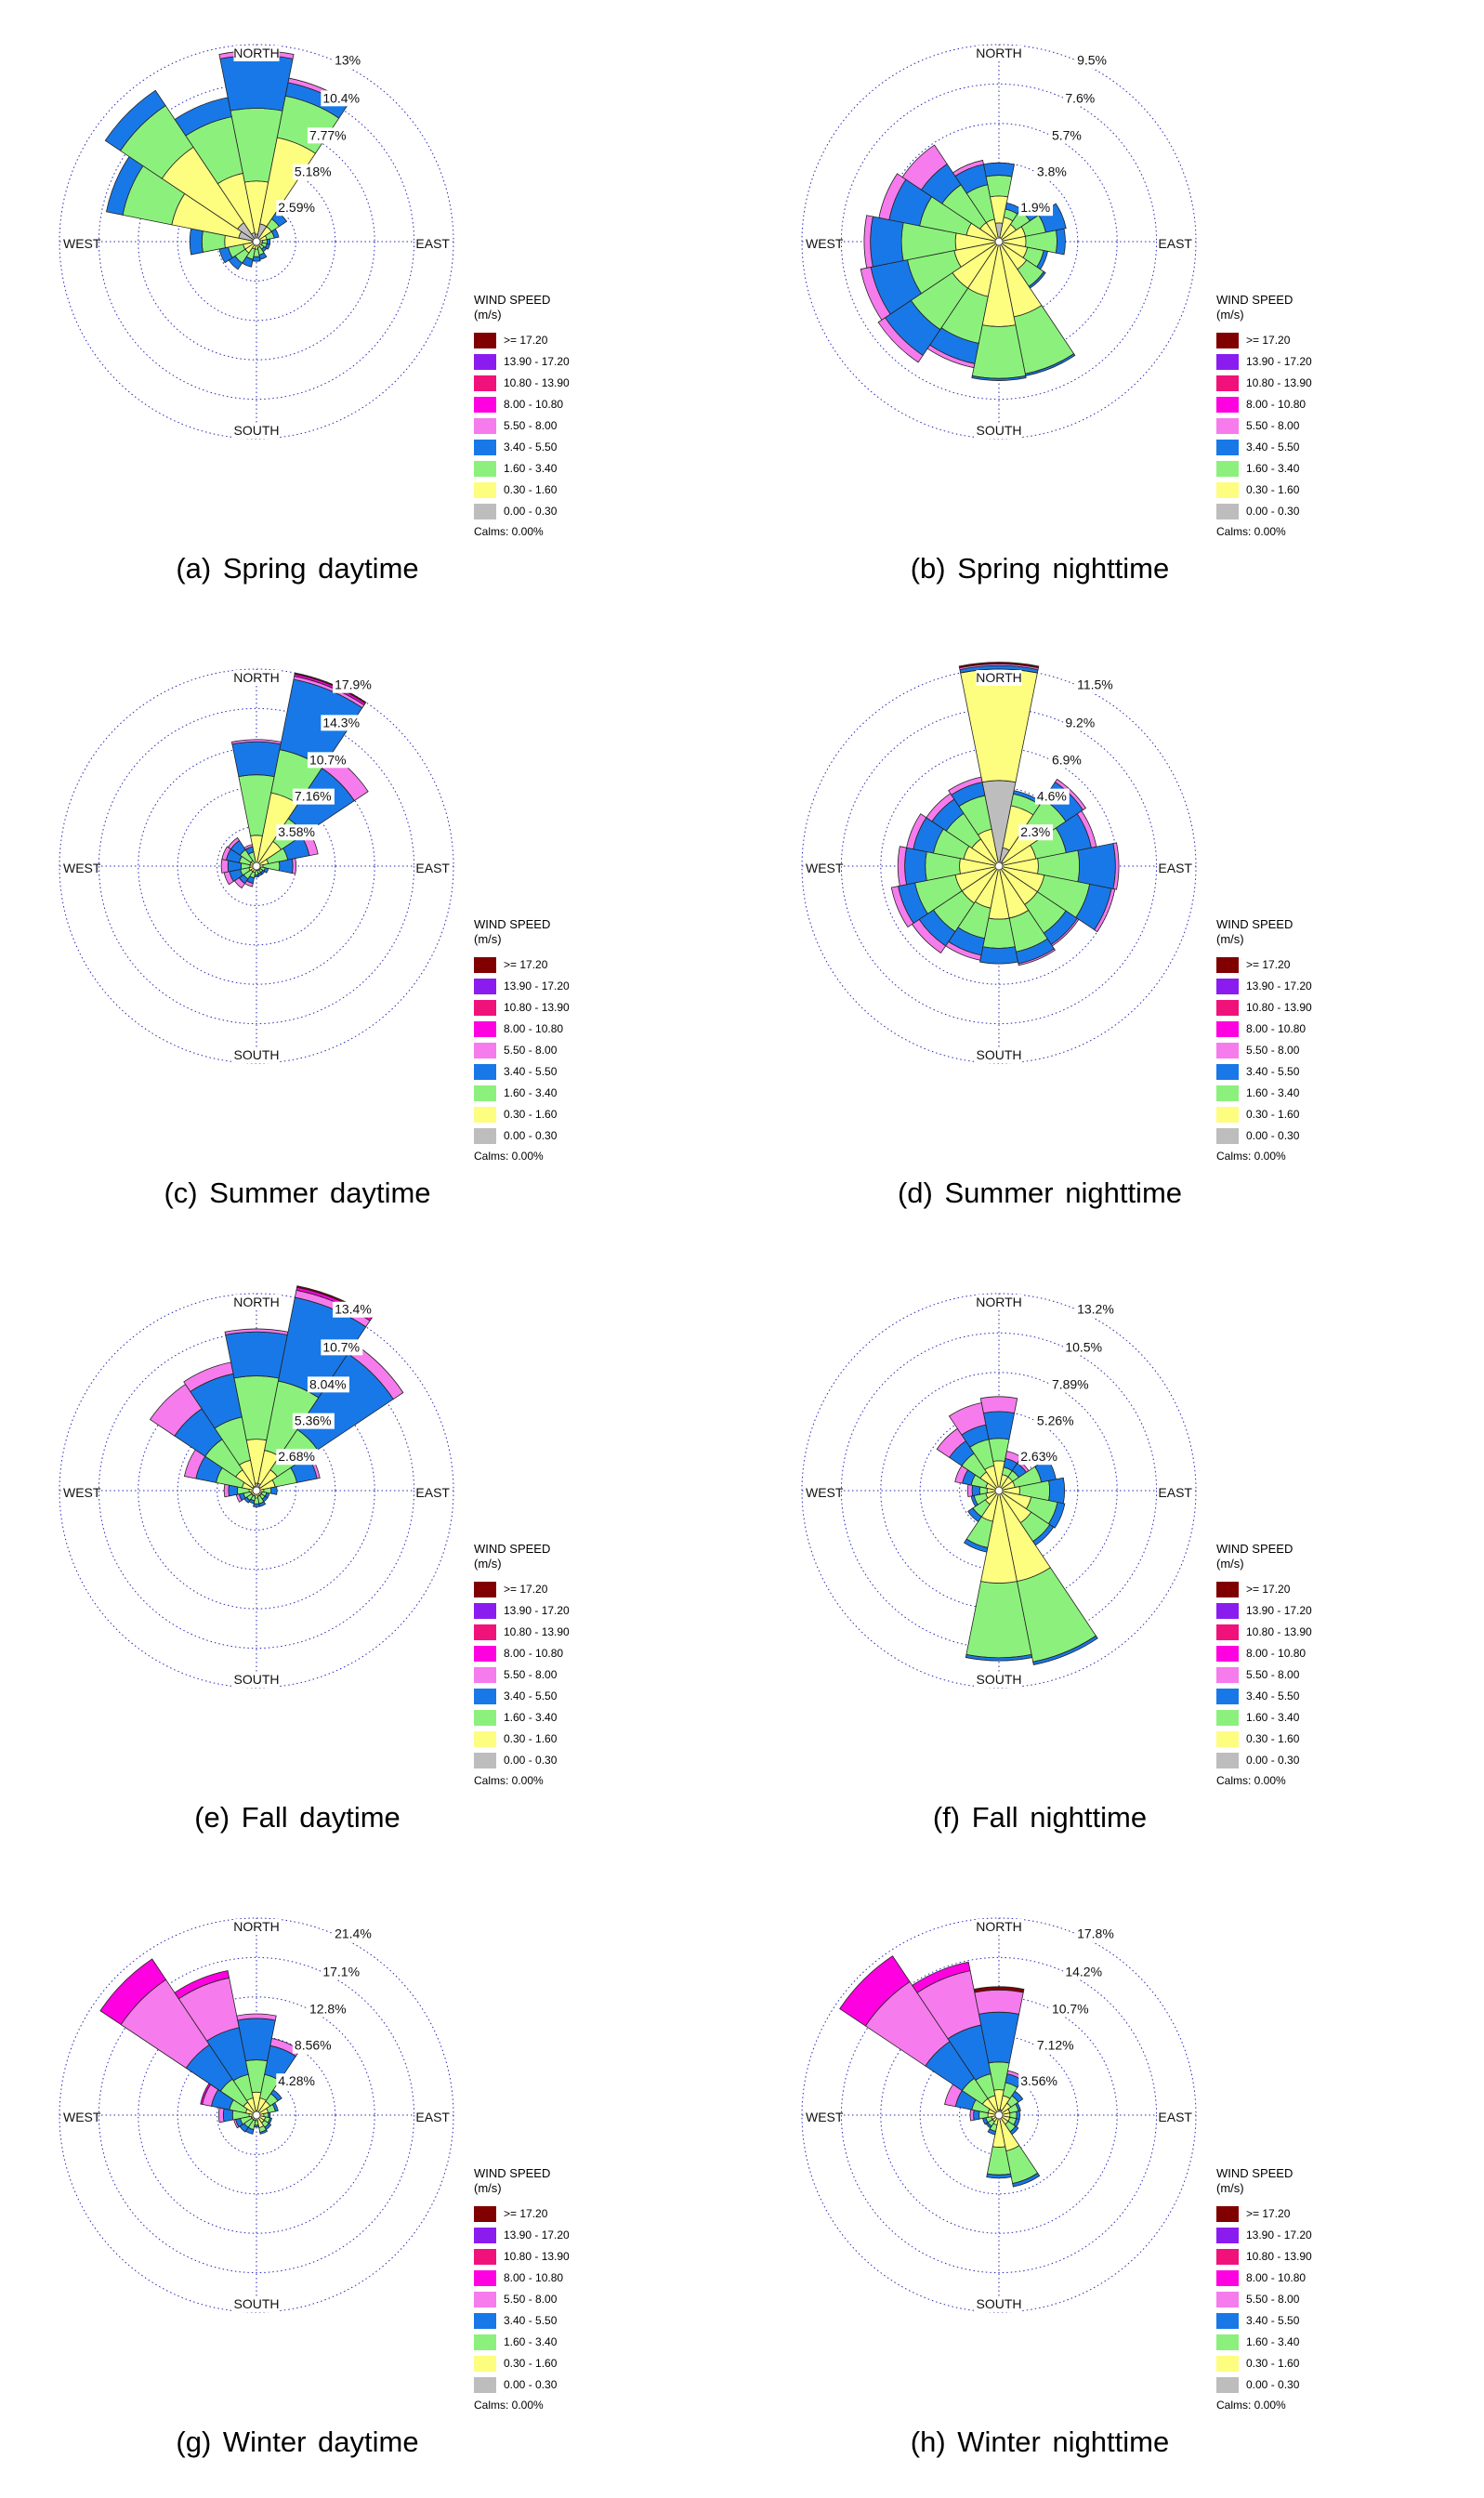 The image size is (1484, 2498). I want to click on ring-label: 4.28%, so click(296, 2080).